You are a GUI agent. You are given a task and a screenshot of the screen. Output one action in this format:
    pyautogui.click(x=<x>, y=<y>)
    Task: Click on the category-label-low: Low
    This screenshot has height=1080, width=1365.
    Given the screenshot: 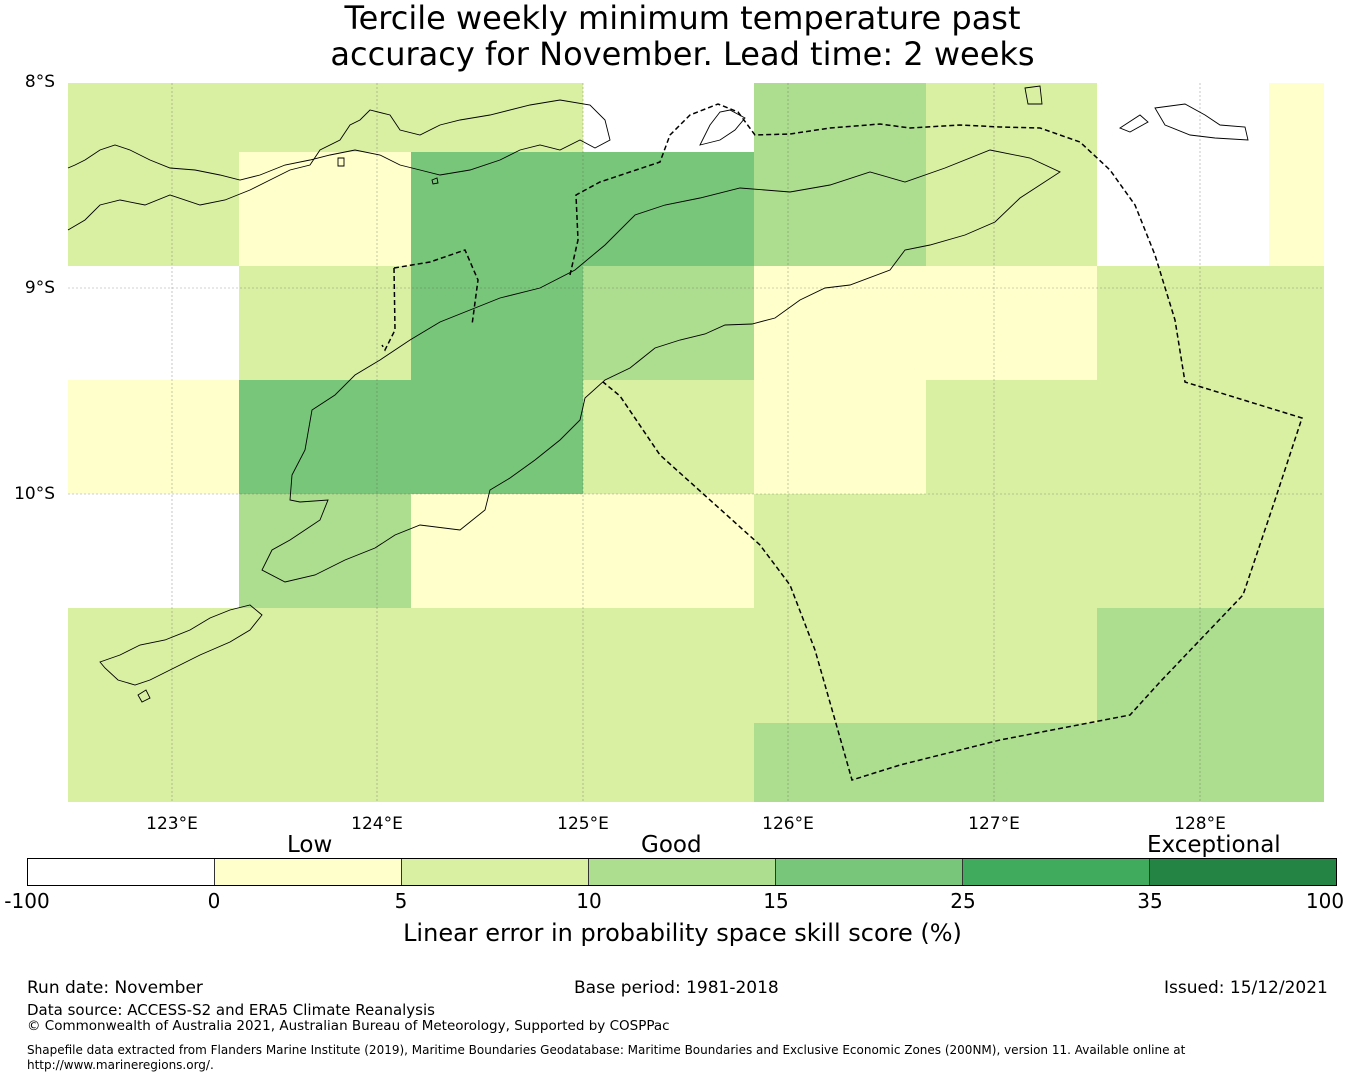 What is the action you would take?
    pyautogui.click(x=310, y=845)
    